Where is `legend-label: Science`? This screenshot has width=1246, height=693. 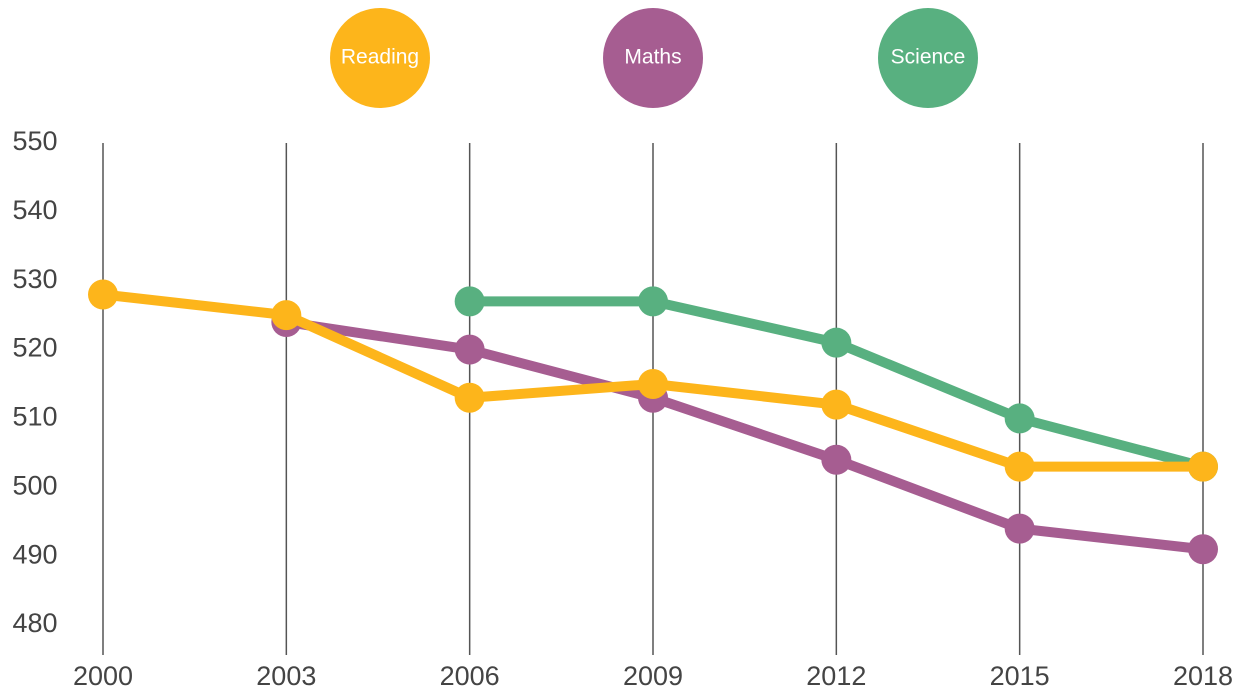 legend-label: Science is located at coordinates (928, 57).